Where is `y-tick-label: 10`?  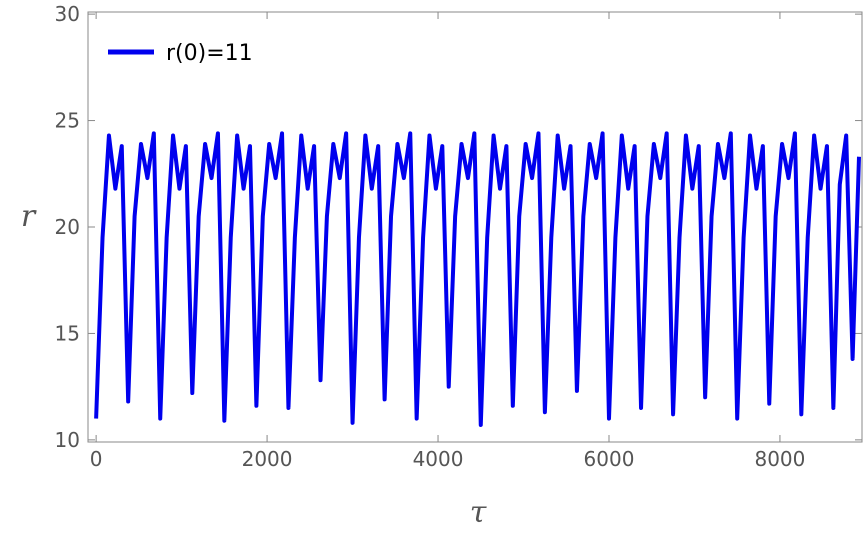
y-tick-label: 10 is located at coordinates (67, 440).